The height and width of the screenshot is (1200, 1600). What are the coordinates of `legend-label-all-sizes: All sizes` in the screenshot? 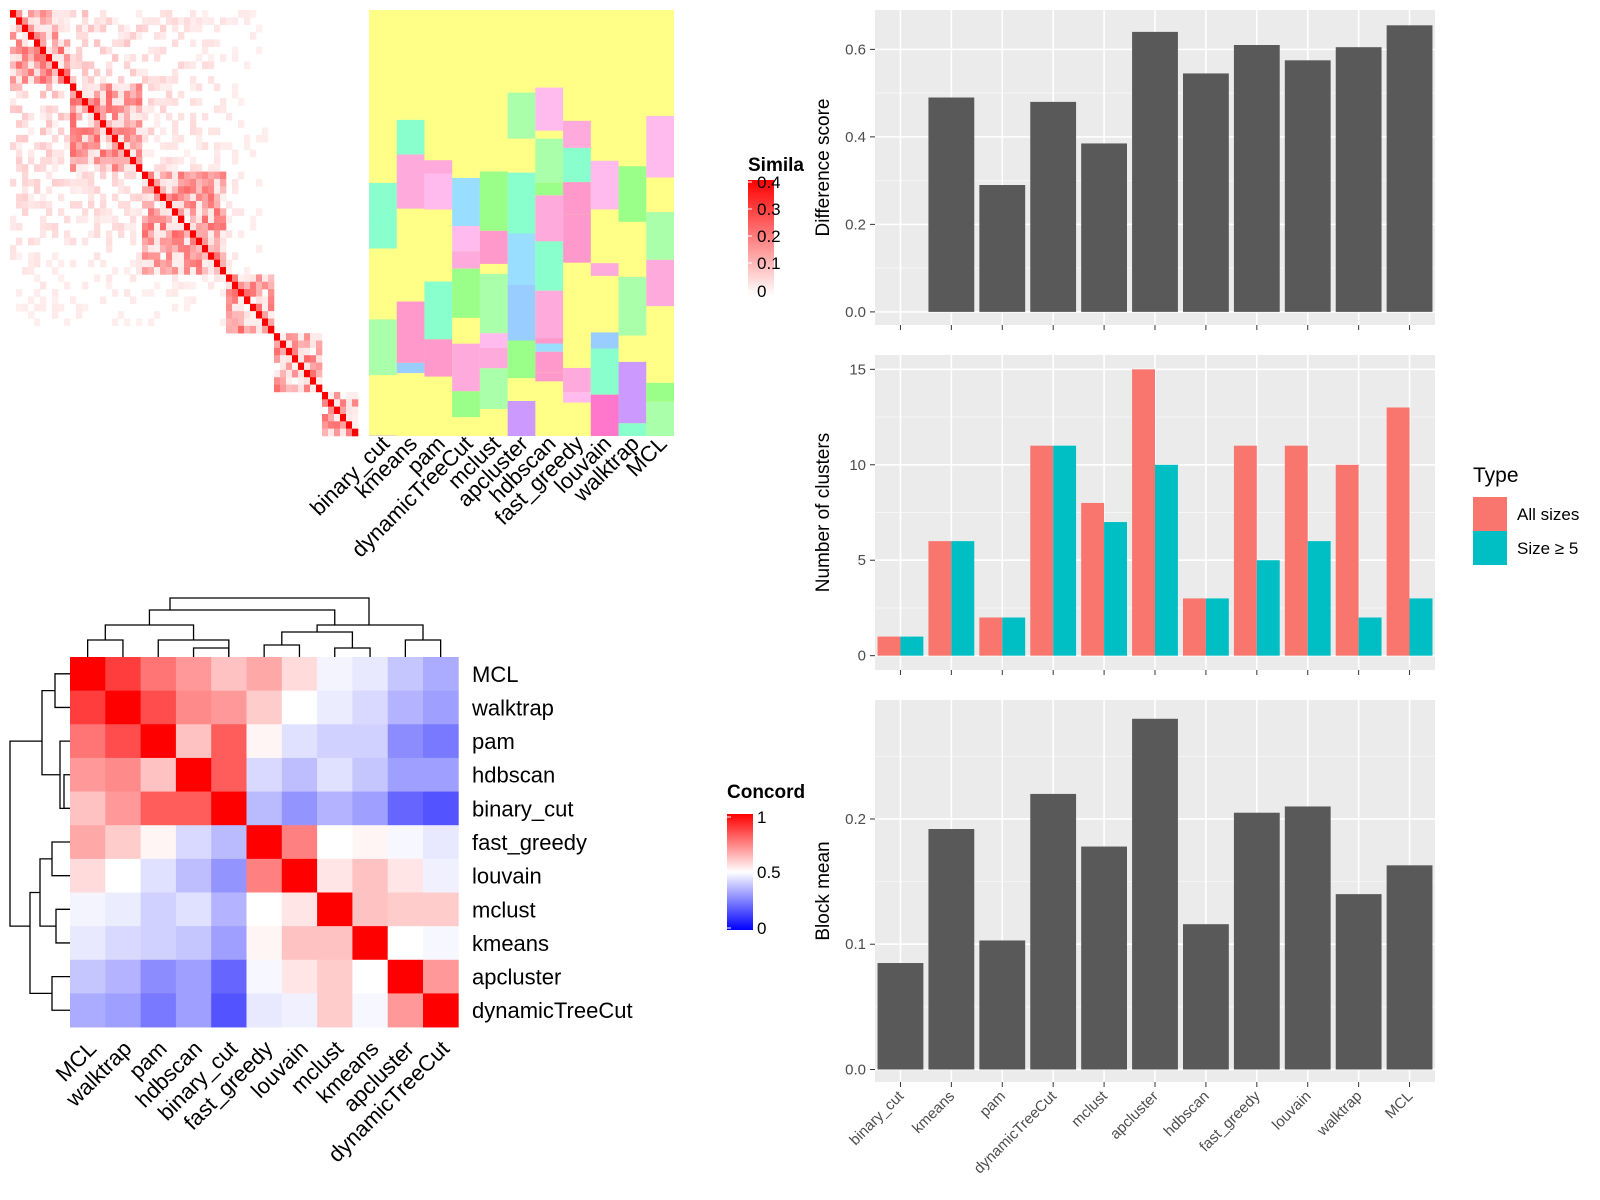 It's located at (1548, 514).